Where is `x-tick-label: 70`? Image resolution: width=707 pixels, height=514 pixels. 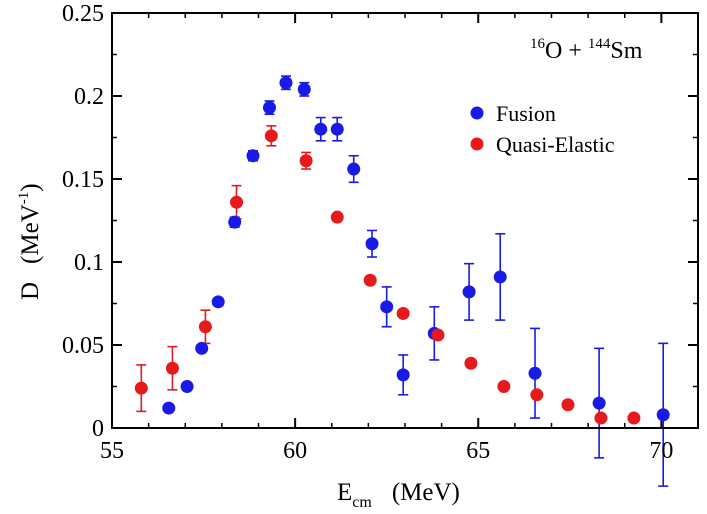
x-tick-label: 70 is located at coordinates (661, 451).